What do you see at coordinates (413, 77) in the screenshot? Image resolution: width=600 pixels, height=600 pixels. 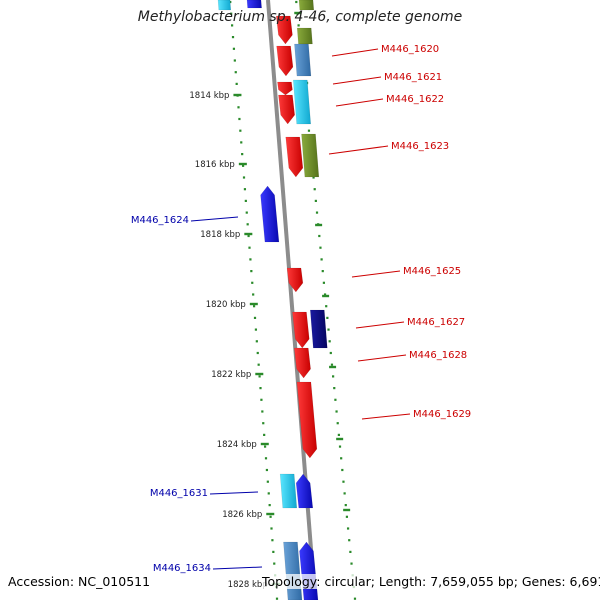 I see `gene-label: M446_1621` at bounding box center [413, 77].